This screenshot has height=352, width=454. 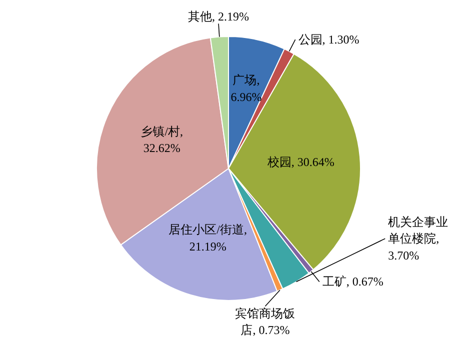 What do you see at coordinates (208, 238) in the screenshot?
I see `slice-label: 居住小区/街道, 21.19%` at bounding box center [208, 238].